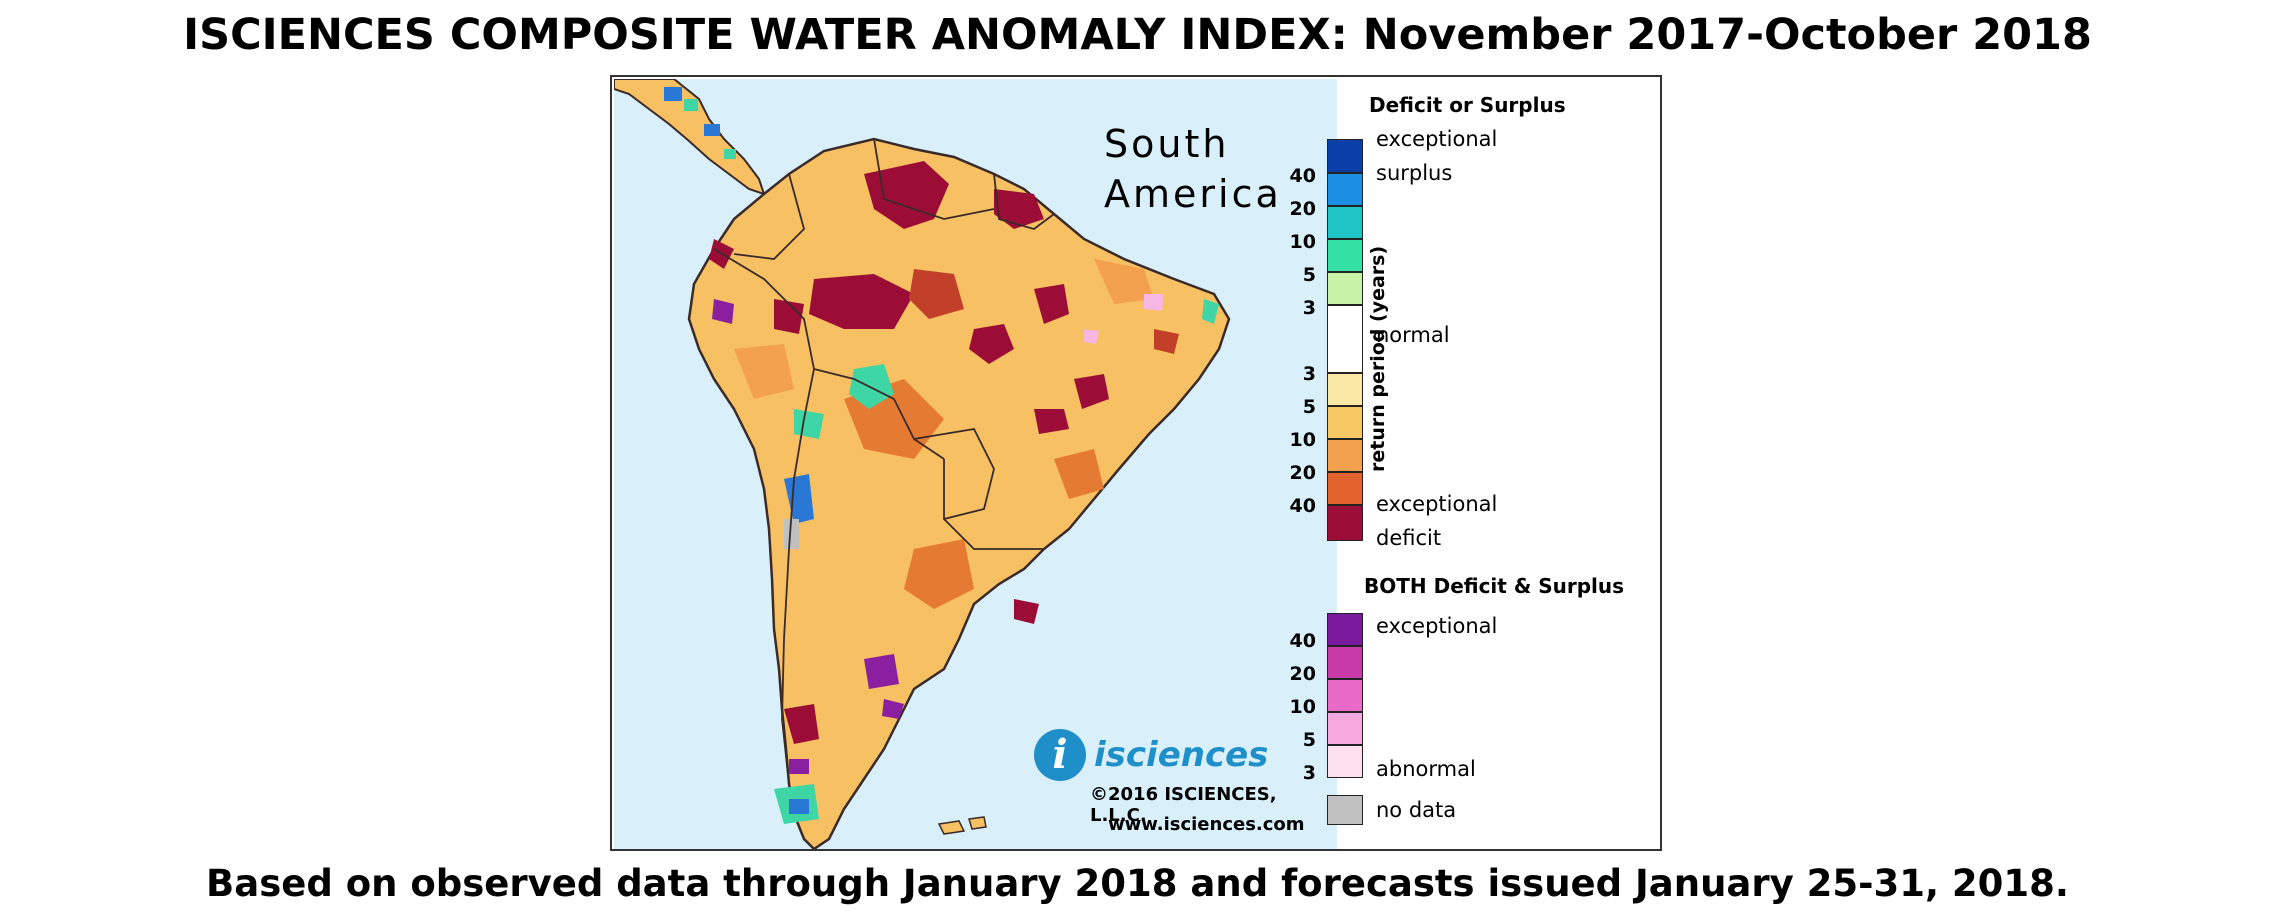 The height and width of the screenshot is (919, 2275). I want to click on label-exceptional-deficit-2: deficit, so click(1409, 538).